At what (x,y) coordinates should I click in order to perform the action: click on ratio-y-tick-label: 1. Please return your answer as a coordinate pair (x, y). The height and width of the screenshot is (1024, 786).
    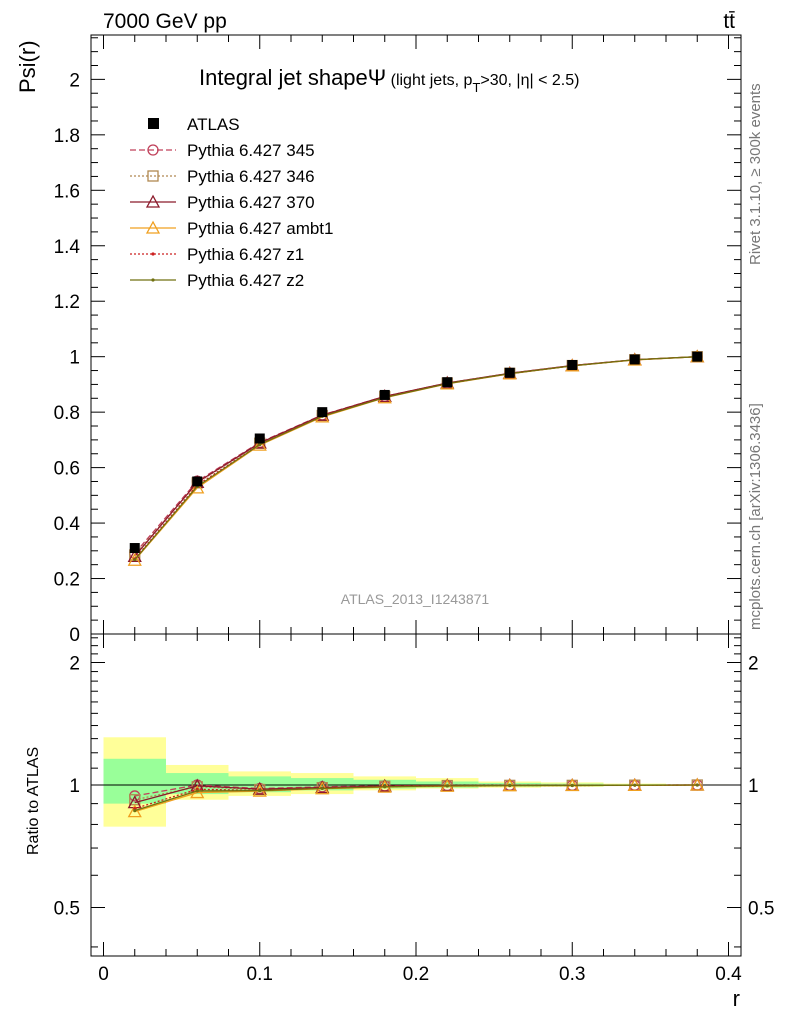
    Looking at the image, I should click on (74, 786).